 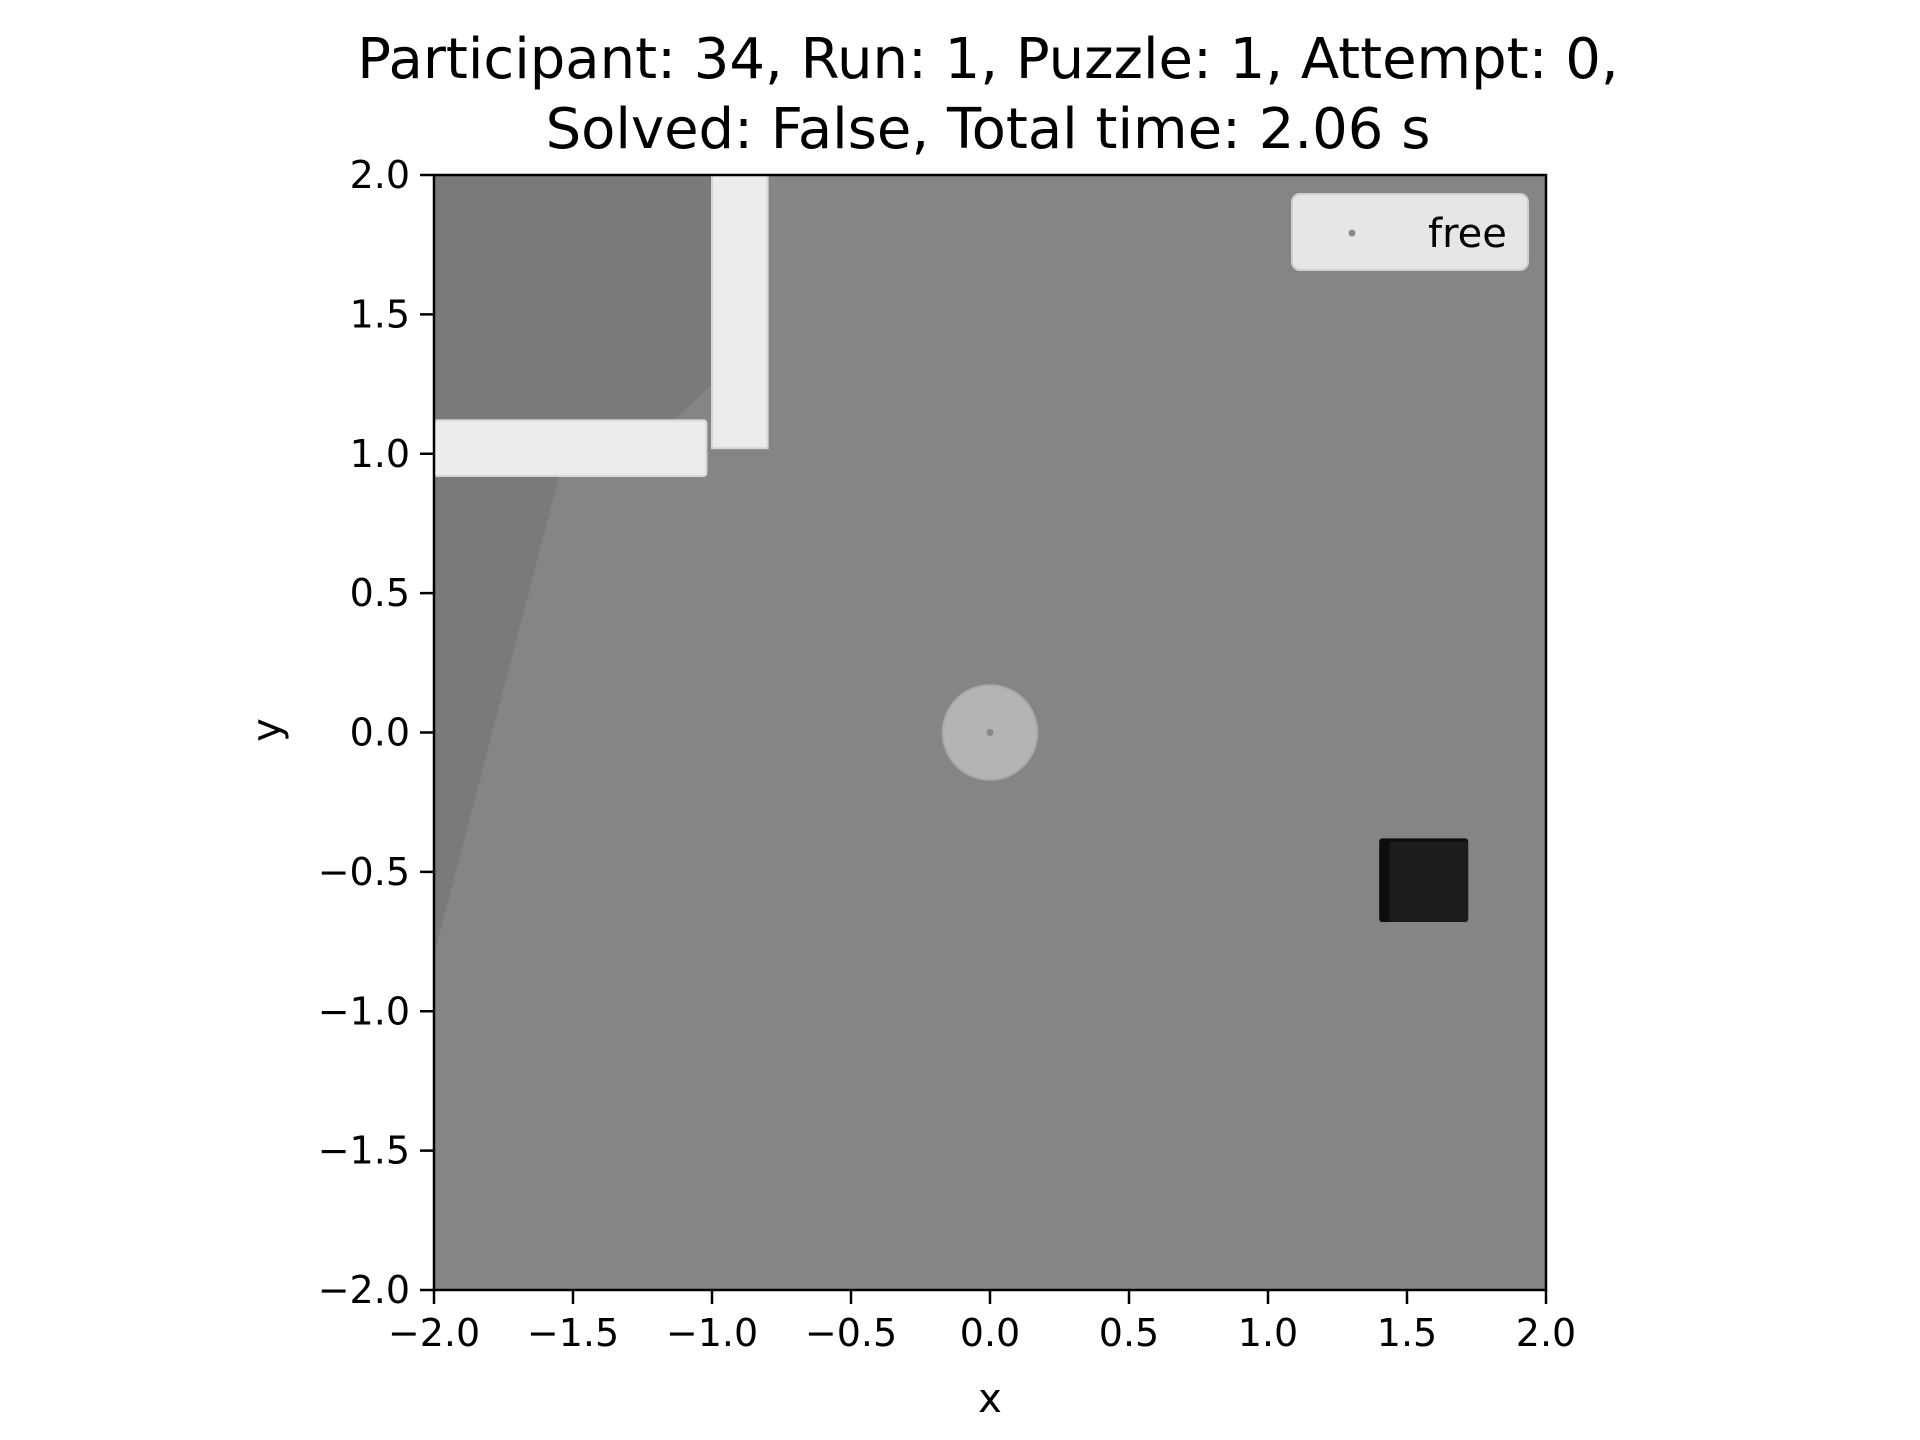 I want to click on x-axis-label: x, so click(x=990, y=1399).